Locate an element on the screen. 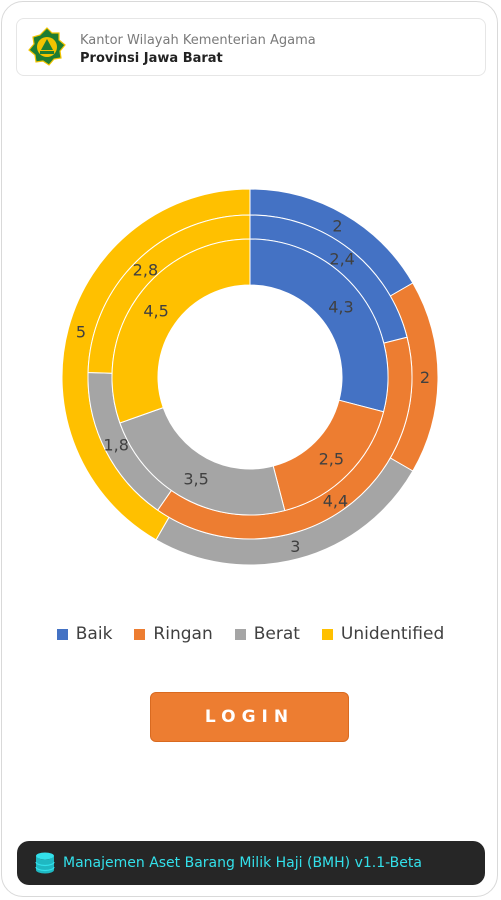 Image resolution: width=501 pixels, height=900 pixels. data-label: 4,3 is located at coordinates (340, 307).